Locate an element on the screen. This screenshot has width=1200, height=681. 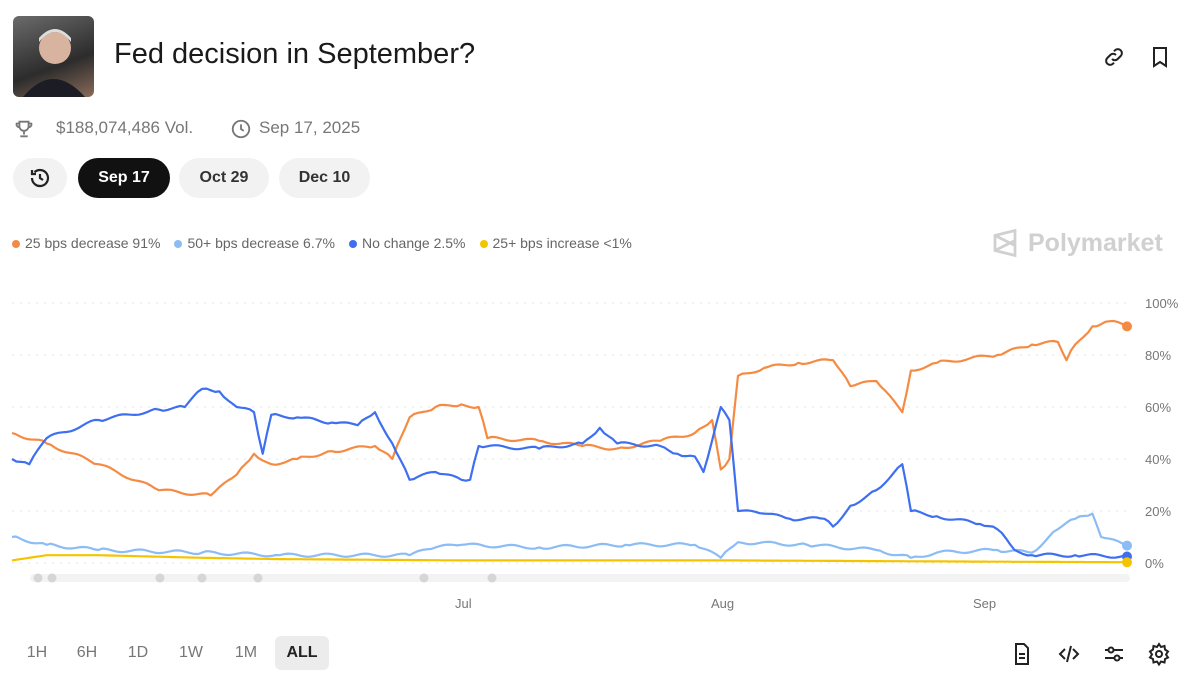
x-tick: Sep is located at coordinates (985, 603).